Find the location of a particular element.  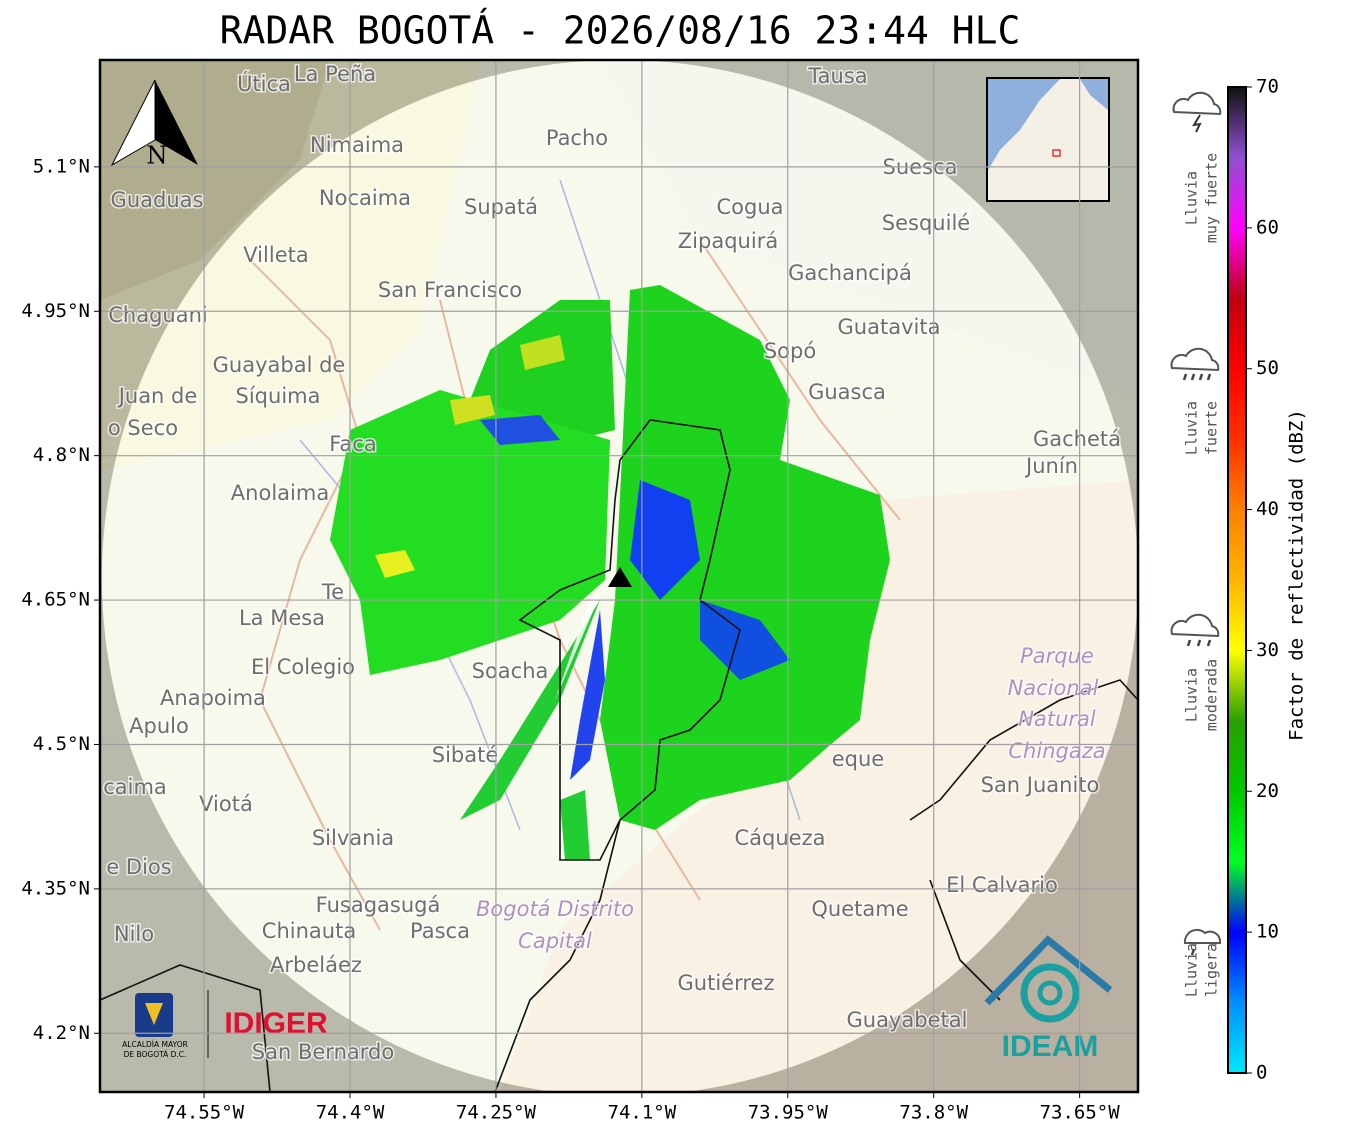

north-arrow: N is located at coordinates (154, 124).